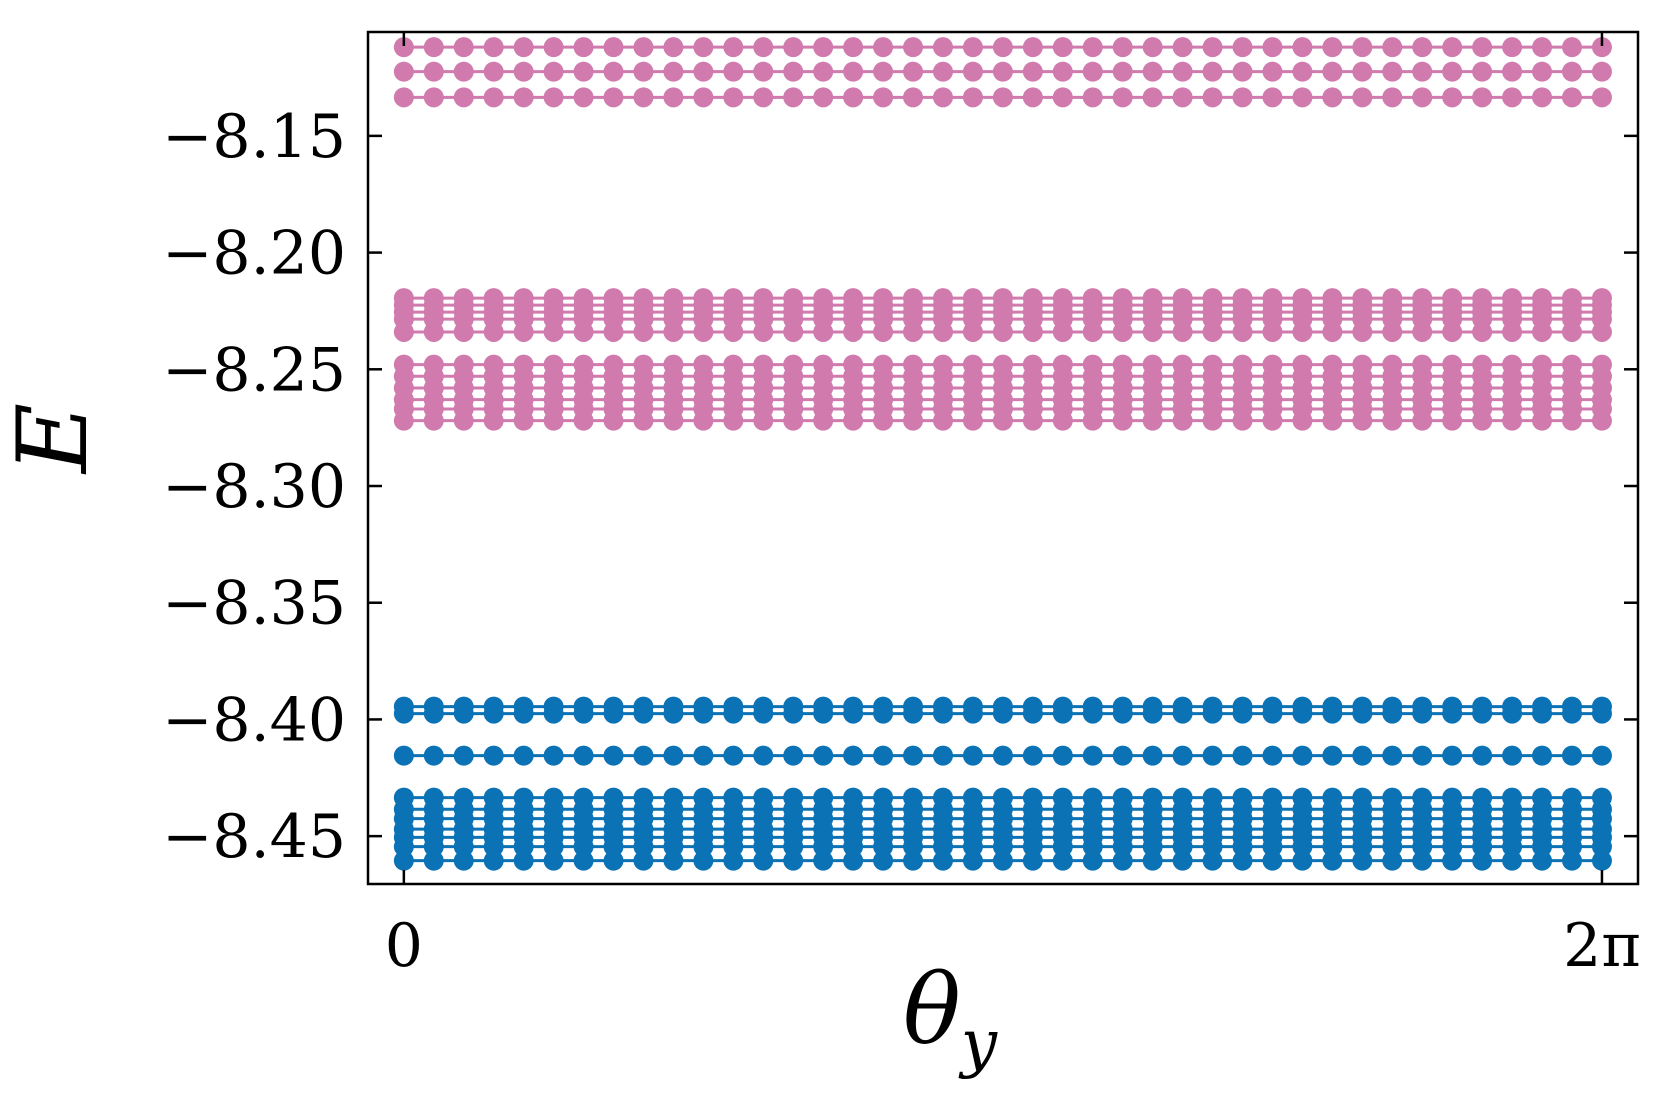 This screenshot has height=1107, width=1661. Describe the element at coordinates (254, 720) in the screenshot. I see `y-tick-label: −8.40` at that location.